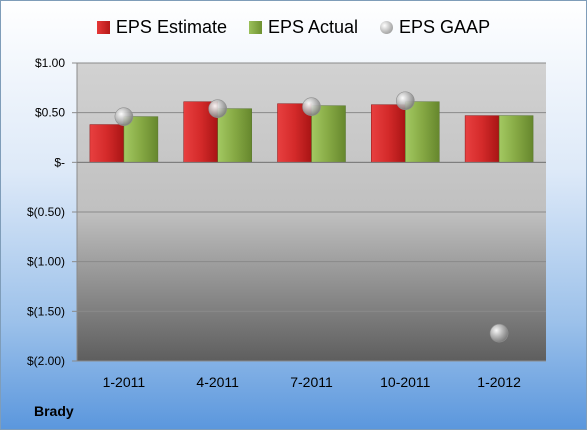 Image resolution: width=587 pixels, height=430 pixels. I want to click on legend-label-gaap: EPS GAAP, so click(445, 27).